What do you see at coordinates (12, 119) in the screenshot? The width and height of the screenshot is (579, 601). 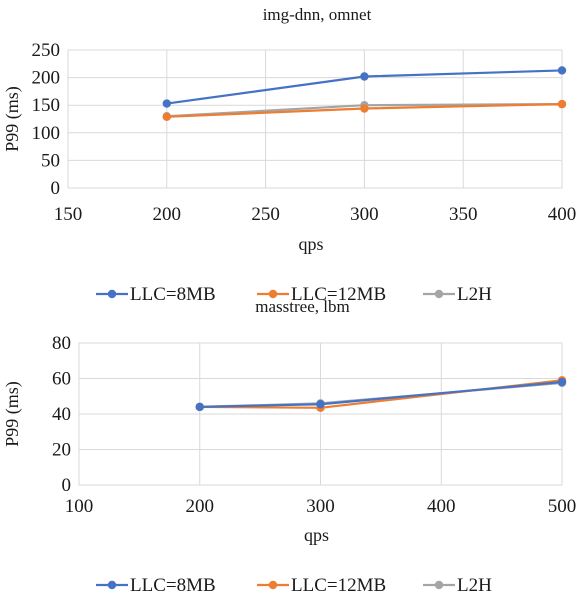 I see `chart0-y-axis-label: P99 (ms)` at bounding box center [12, 119].